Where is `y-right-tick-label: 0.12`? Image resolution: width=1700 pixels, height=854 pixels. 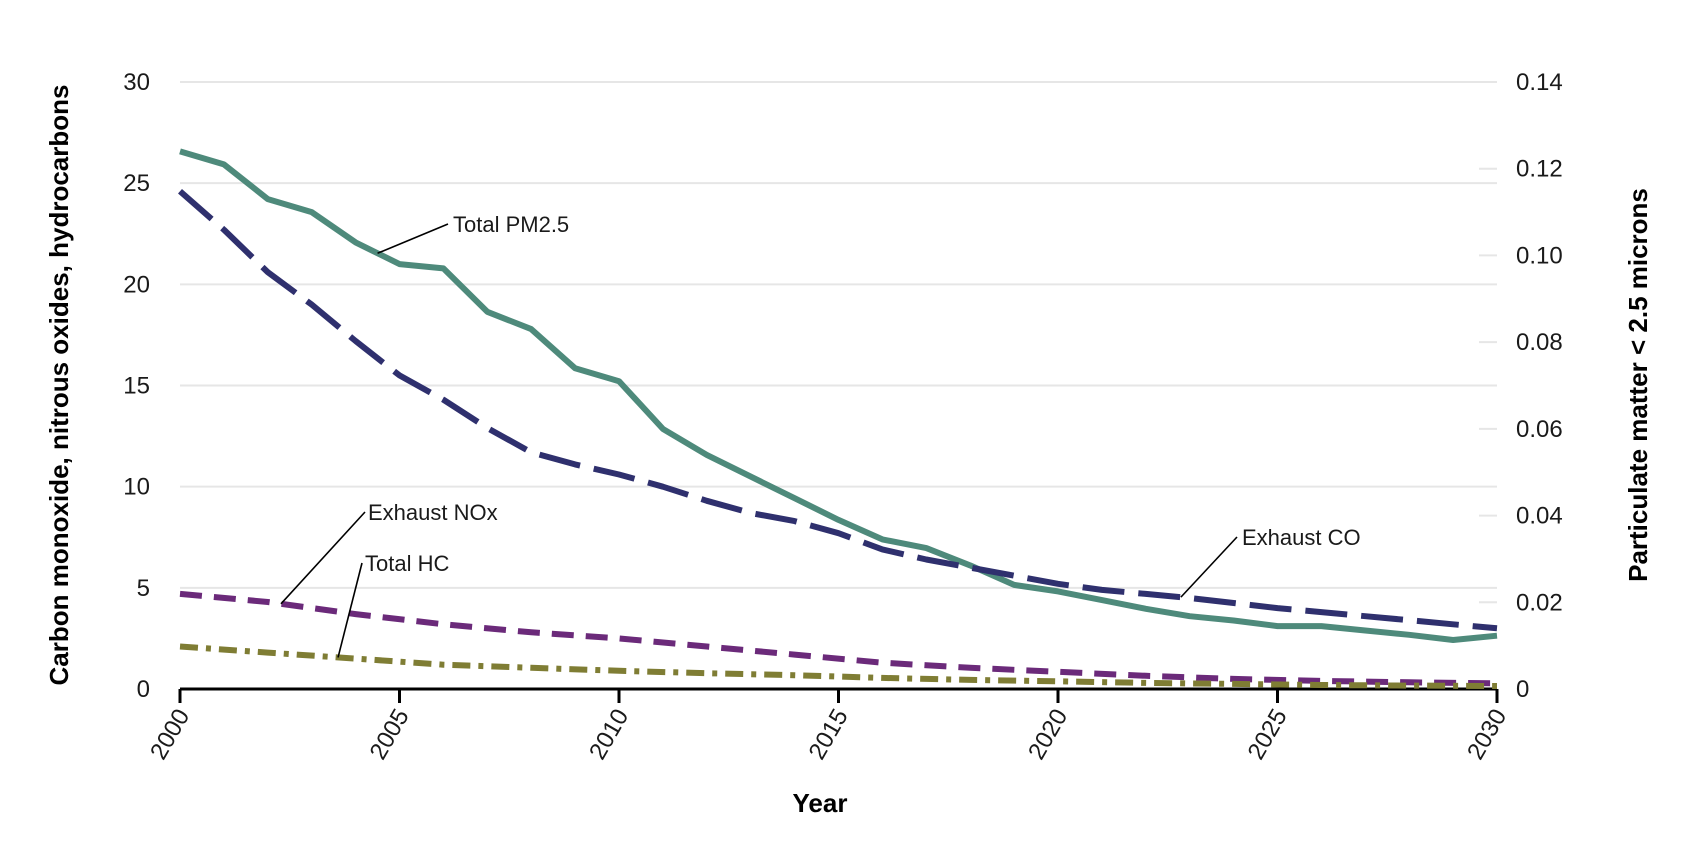 y-right-tick-label: 0.12 is located at coordinates (1539, 169).